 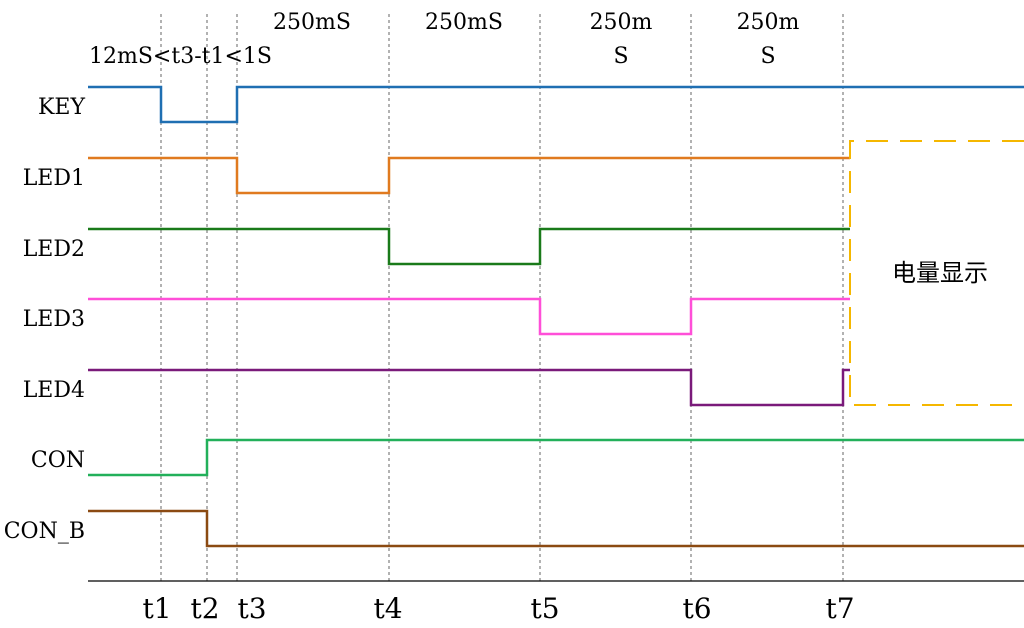 What do you see at coordinates (54, 390) in the screenshot?
I see `signal-label-led4: LED4` at bounding box center [54, 390].